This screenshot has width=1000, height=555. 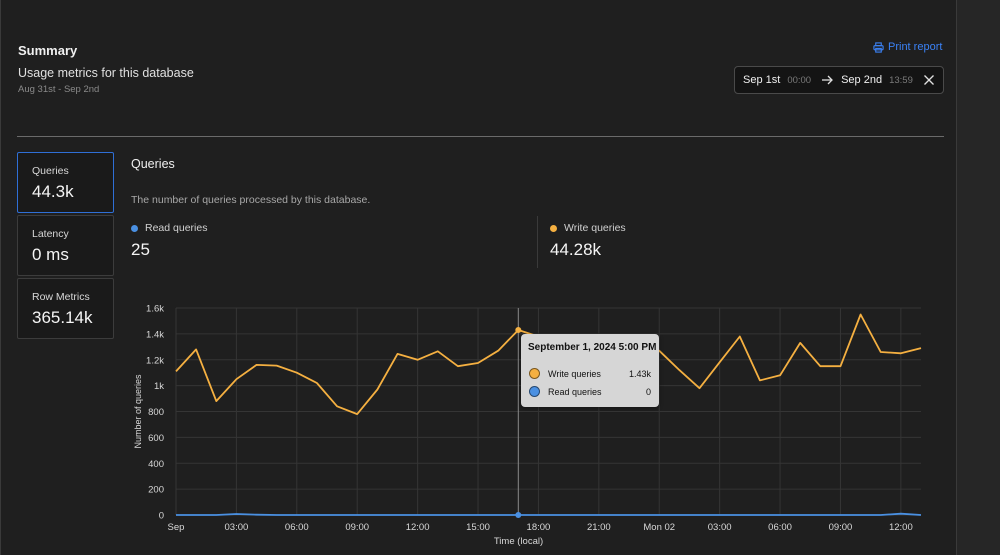 What do you see at coordinates (480, 136) in the screenshot?
I see `section-divider` at bounding box center [480, 136].